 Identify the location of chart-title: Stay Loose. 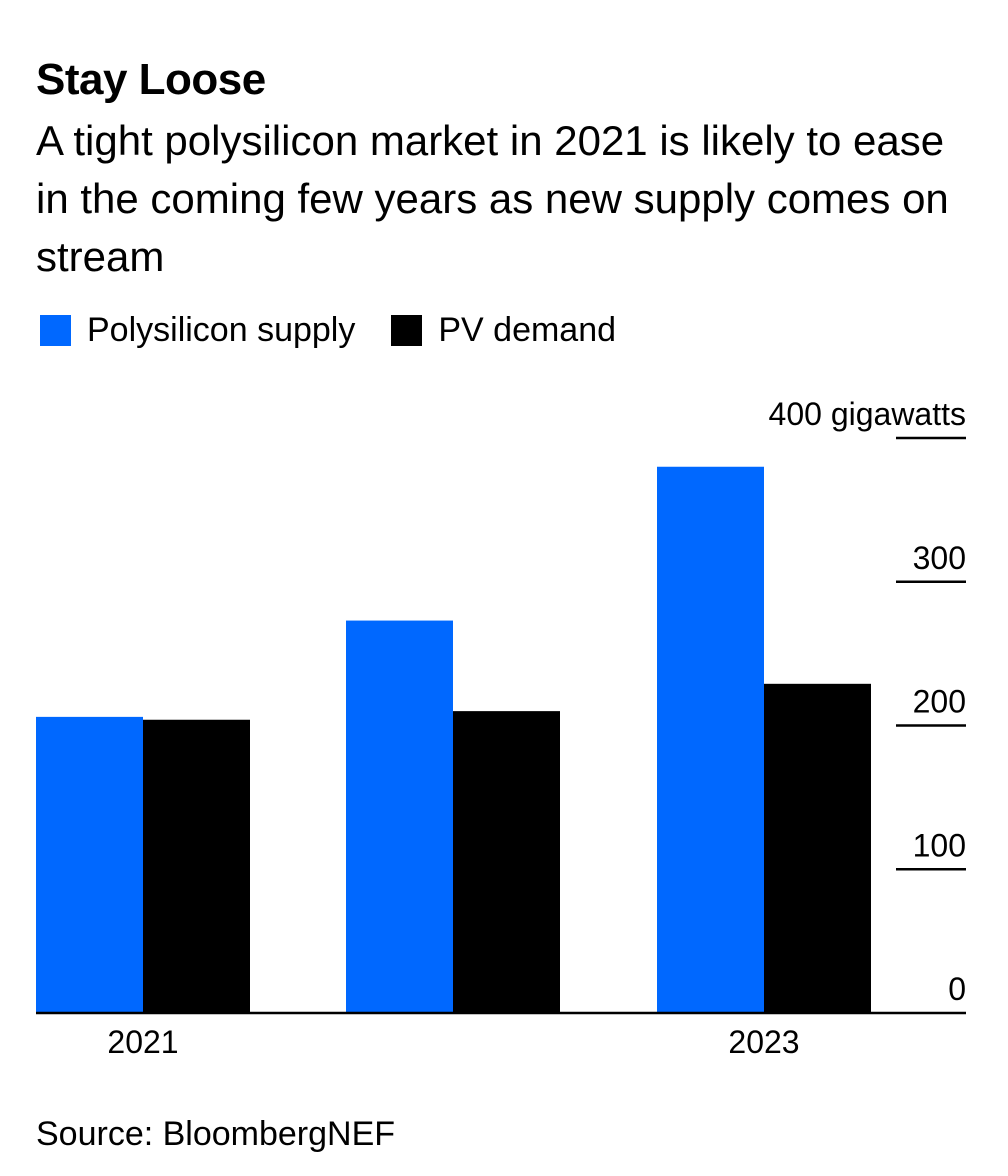
(151, 79).